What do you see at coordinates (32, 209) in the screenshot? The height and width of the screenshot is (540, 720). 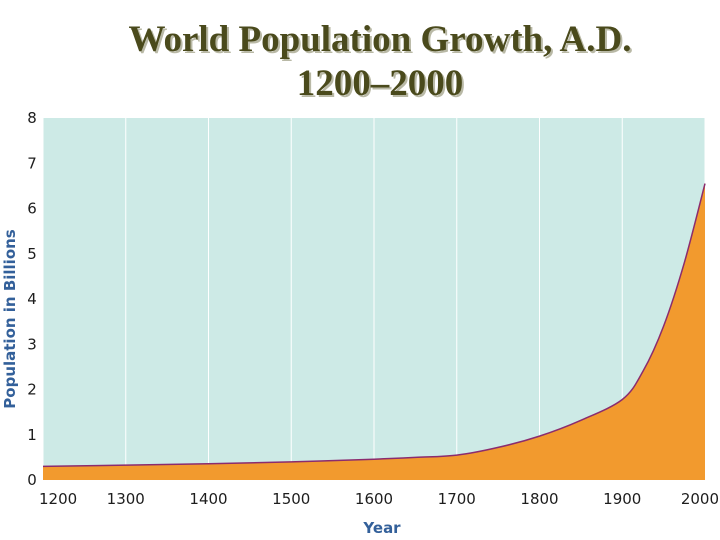 I see `y-tick-label-6: 6` at bounding box center [32, 209].